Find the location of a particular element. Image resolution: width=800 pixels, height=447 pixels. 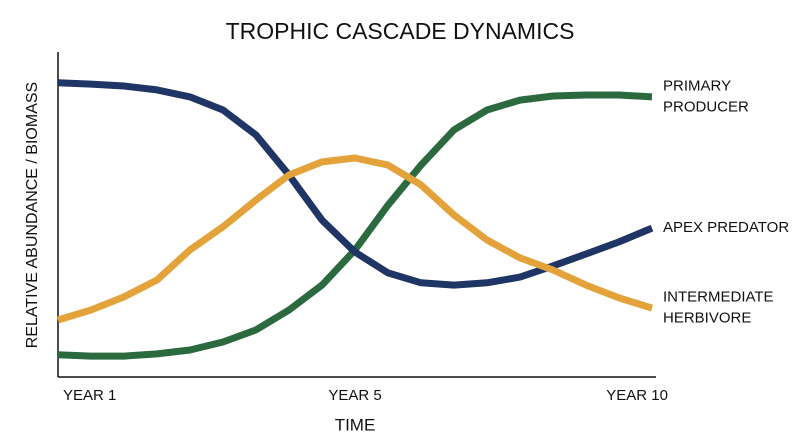

y-axis-label: RELATIVE ABUNDANCE / BIOMASS is located at coordinates (32, 215).